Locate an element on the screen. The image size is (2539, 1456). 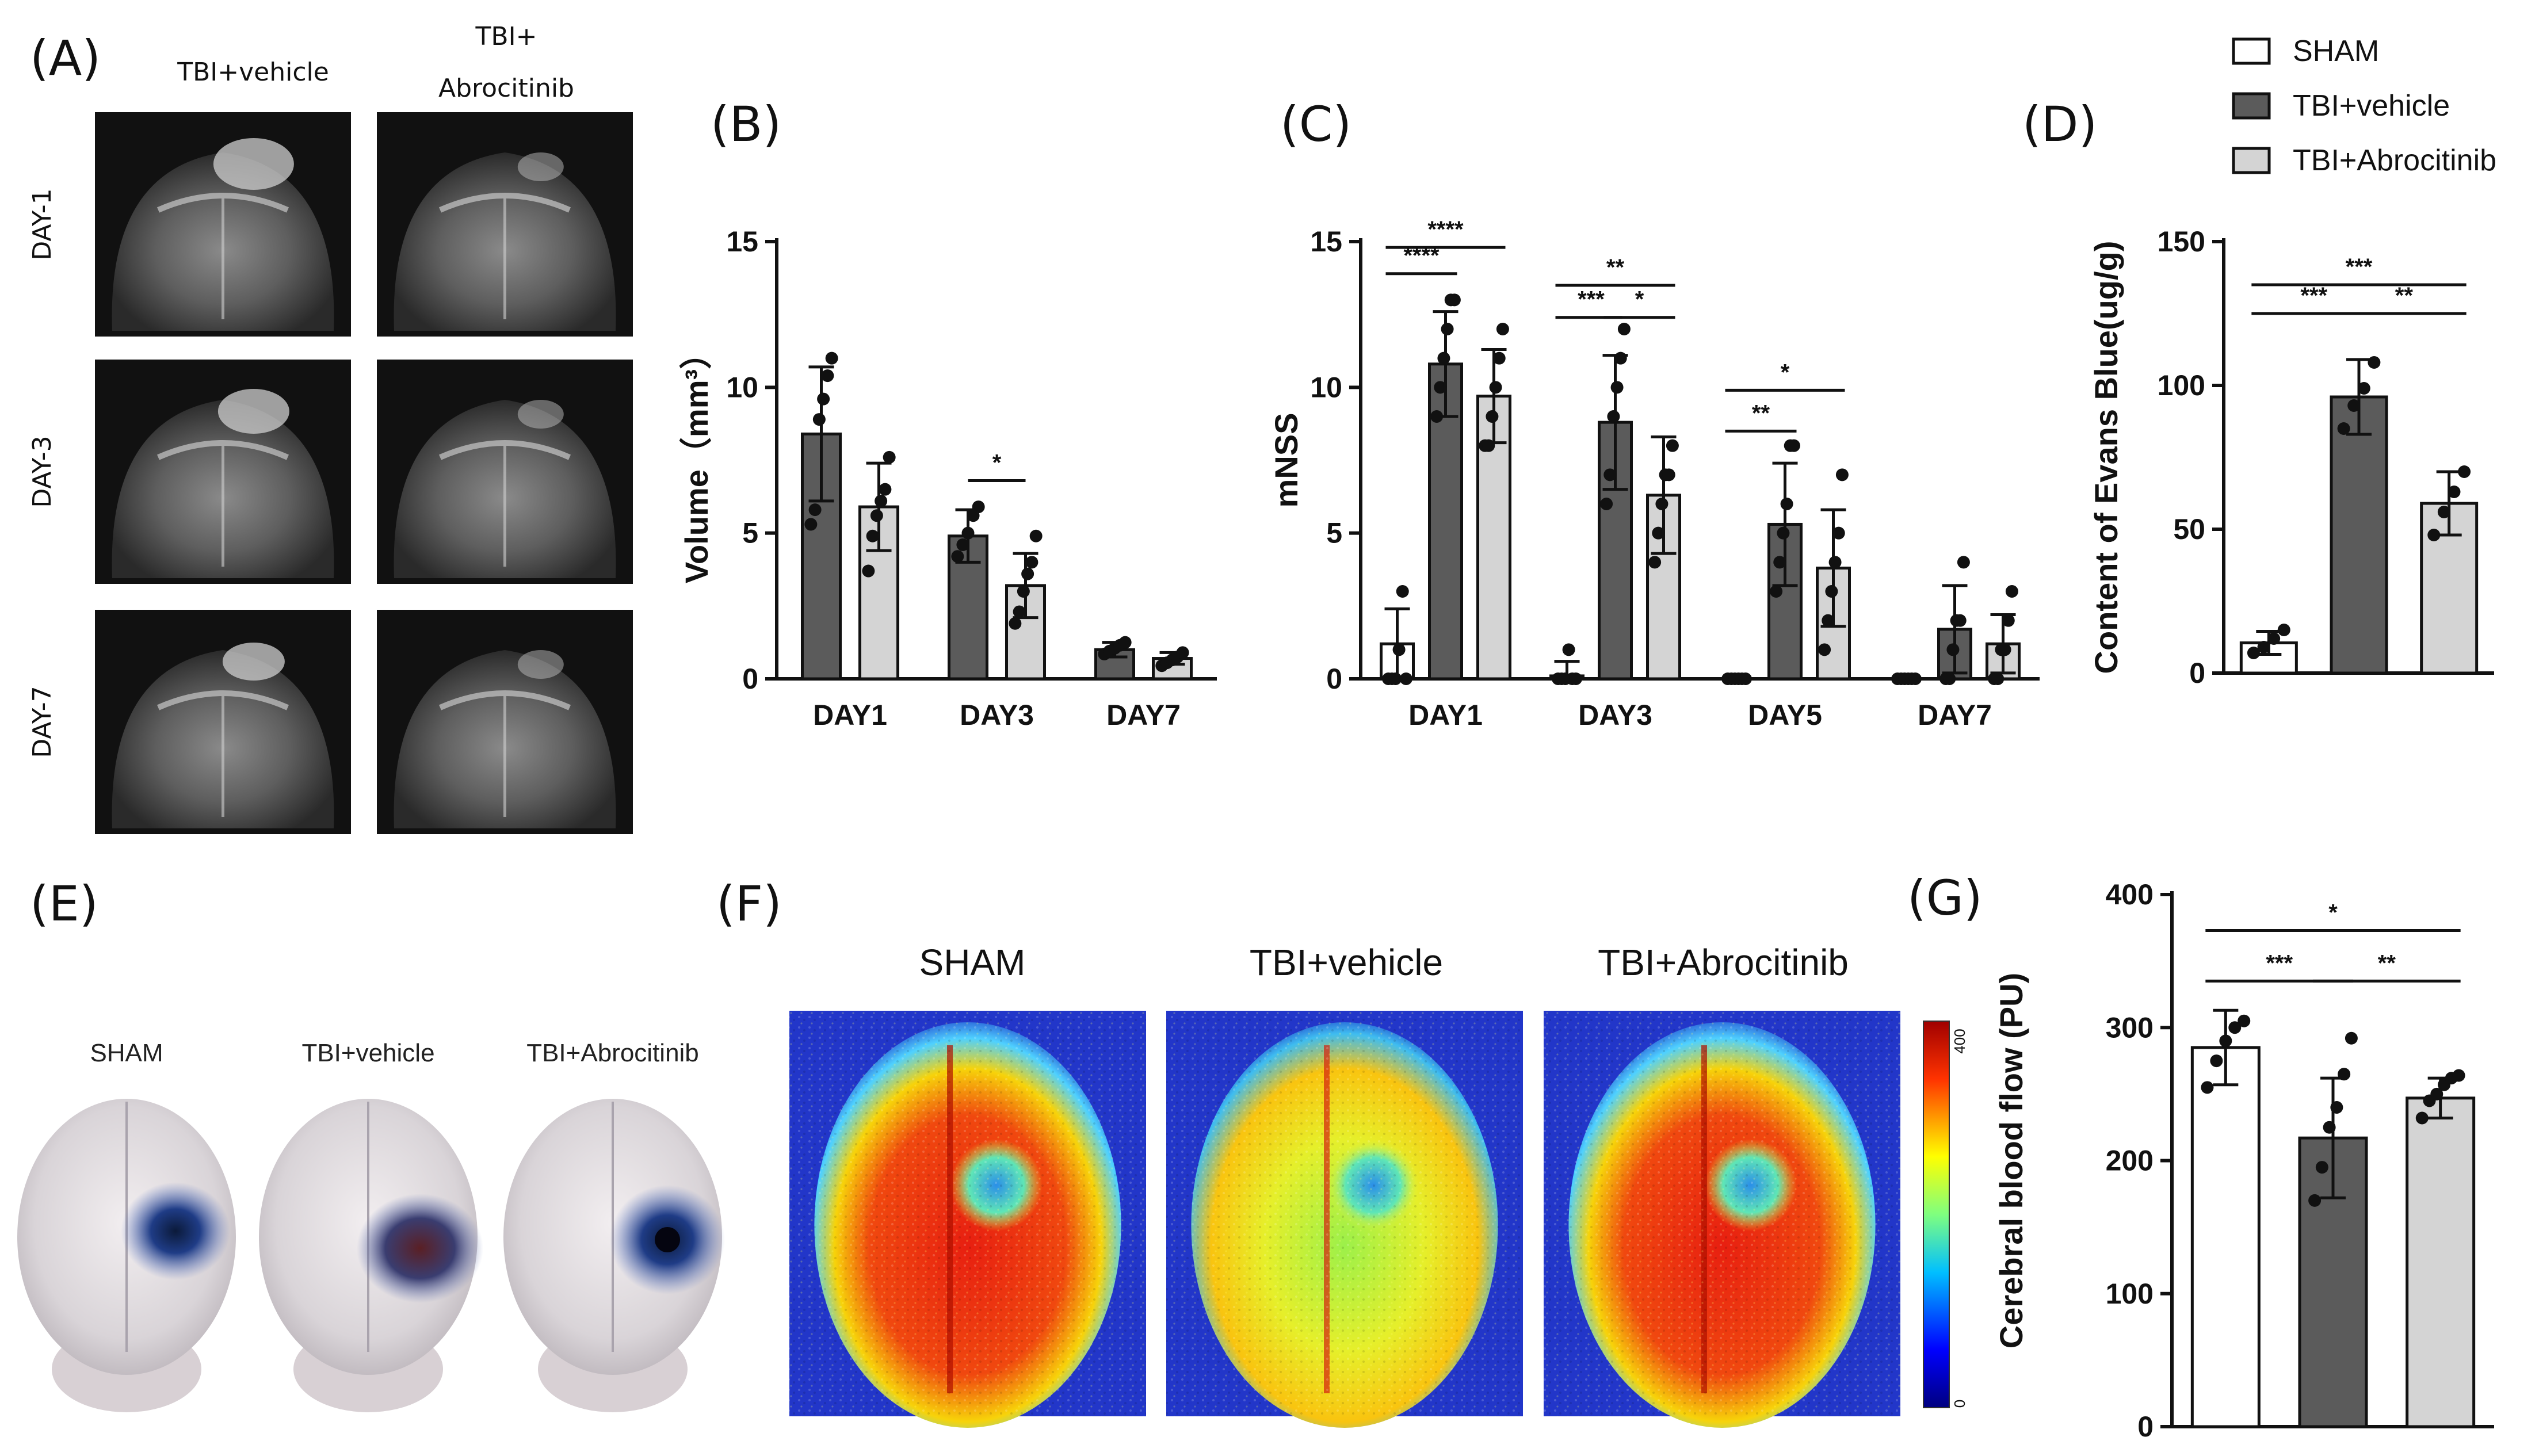
y-tick-label: 5 is located at coordinates (750, 533).